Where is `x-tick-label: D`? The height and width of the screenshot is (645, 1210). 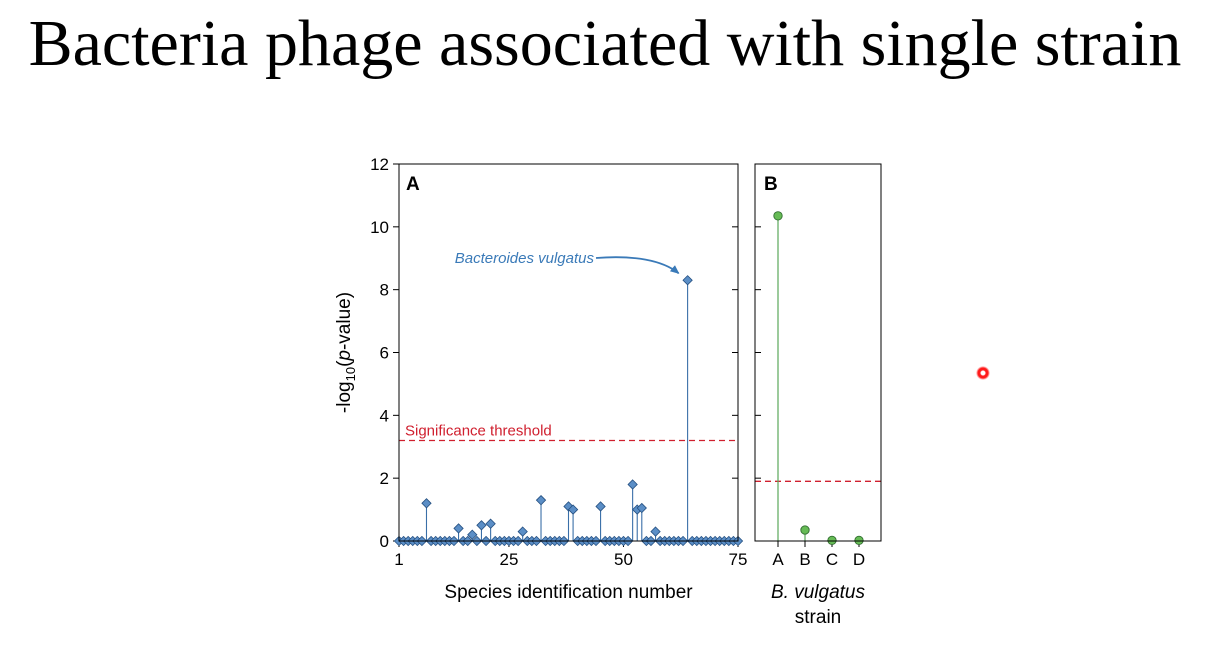
x-tick-label: D is located at coordinates (859, 559).